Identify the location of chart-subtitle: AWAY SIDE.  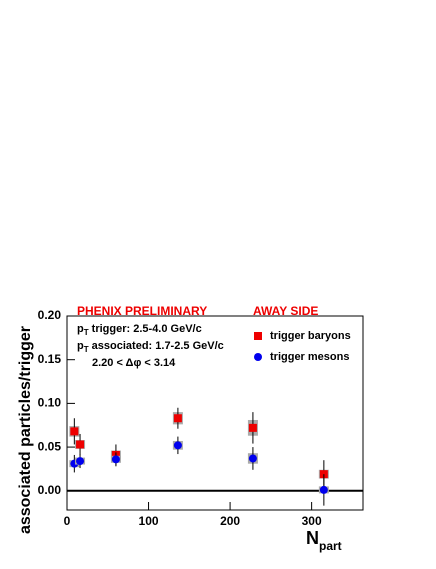
(285, 311).